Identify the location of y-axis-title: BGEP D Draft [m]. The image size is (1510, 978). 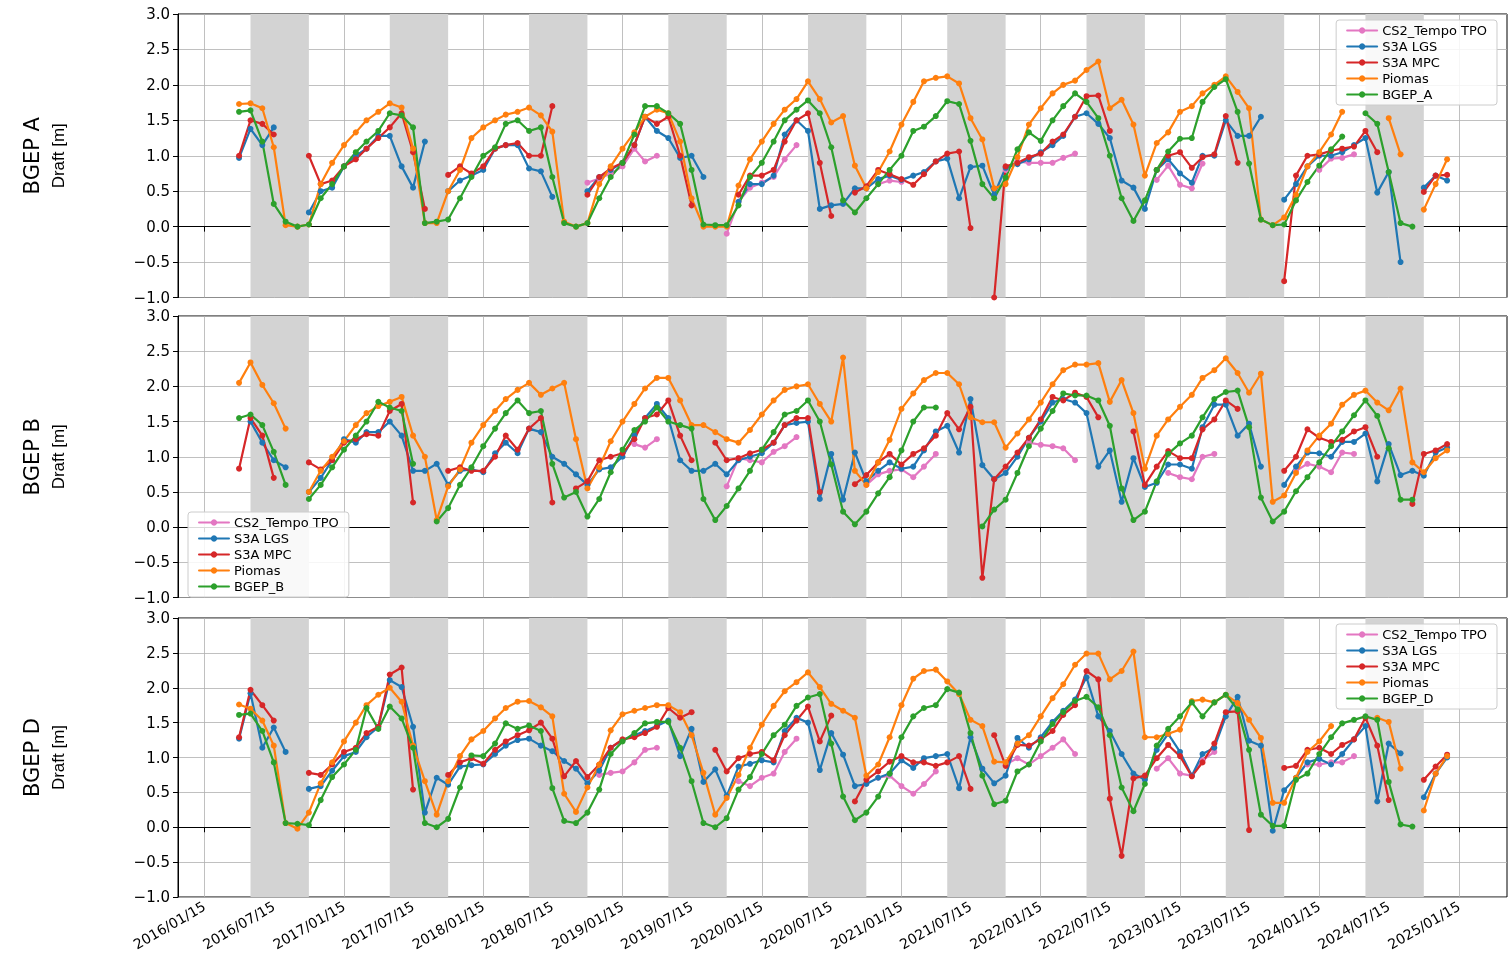
(44, 757).